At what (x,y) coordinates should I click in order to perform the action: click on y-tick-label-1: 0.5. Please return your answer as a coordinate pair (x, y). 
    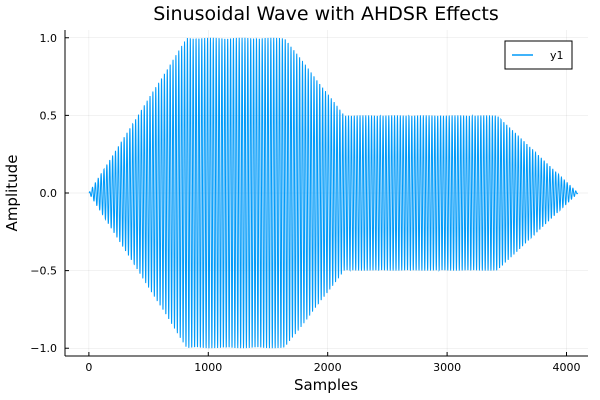
    Looking at the image, I should click on (49, 115).